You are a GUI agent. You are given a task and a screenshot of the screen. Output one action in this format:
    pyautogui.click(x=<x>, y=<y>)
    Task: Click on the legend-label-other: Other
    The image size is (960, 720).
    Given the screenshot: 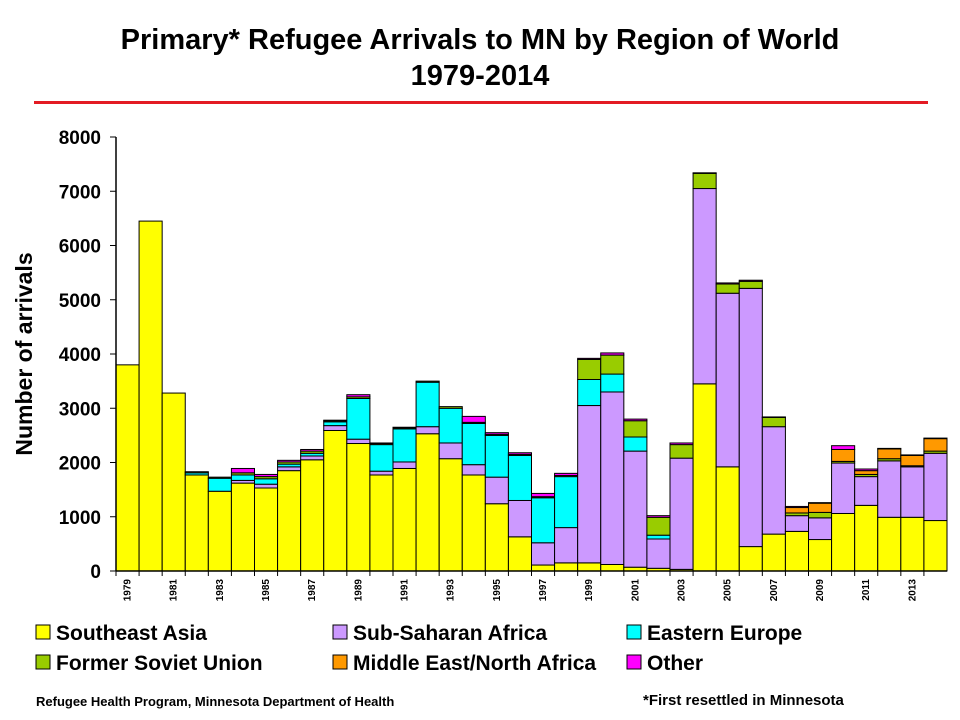 What is the action you would take?
    pyautogui.click(x=675, y=663)
    